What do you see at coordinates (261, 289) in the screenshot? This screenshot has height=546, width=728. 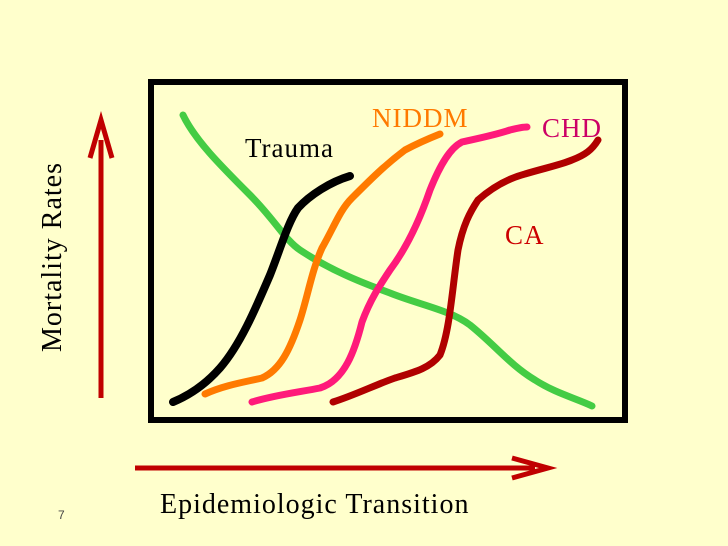 I see `trauma-curve` at bounding box center [261, 289].